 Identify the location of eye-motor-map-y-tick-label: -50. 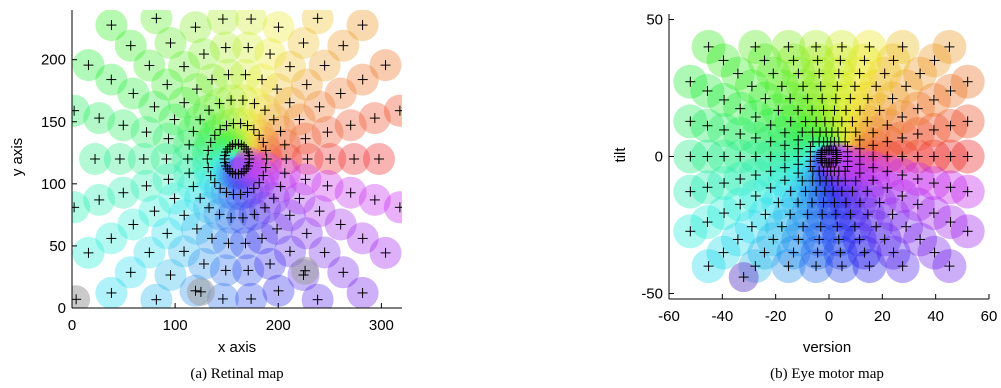
(652, 294).